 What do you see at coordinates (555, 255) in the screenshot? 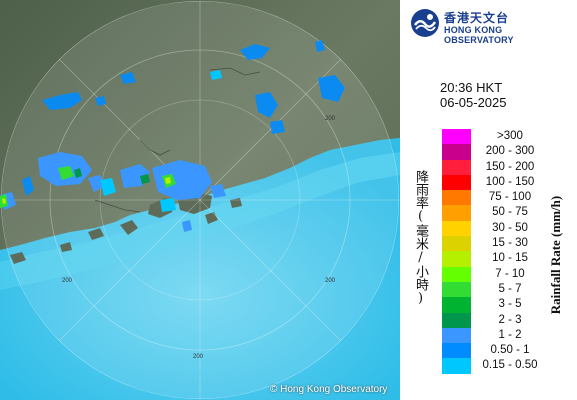
I see `legend-title-en: Rainfall Rate (mm/h)` at bounding box center [555, 255].